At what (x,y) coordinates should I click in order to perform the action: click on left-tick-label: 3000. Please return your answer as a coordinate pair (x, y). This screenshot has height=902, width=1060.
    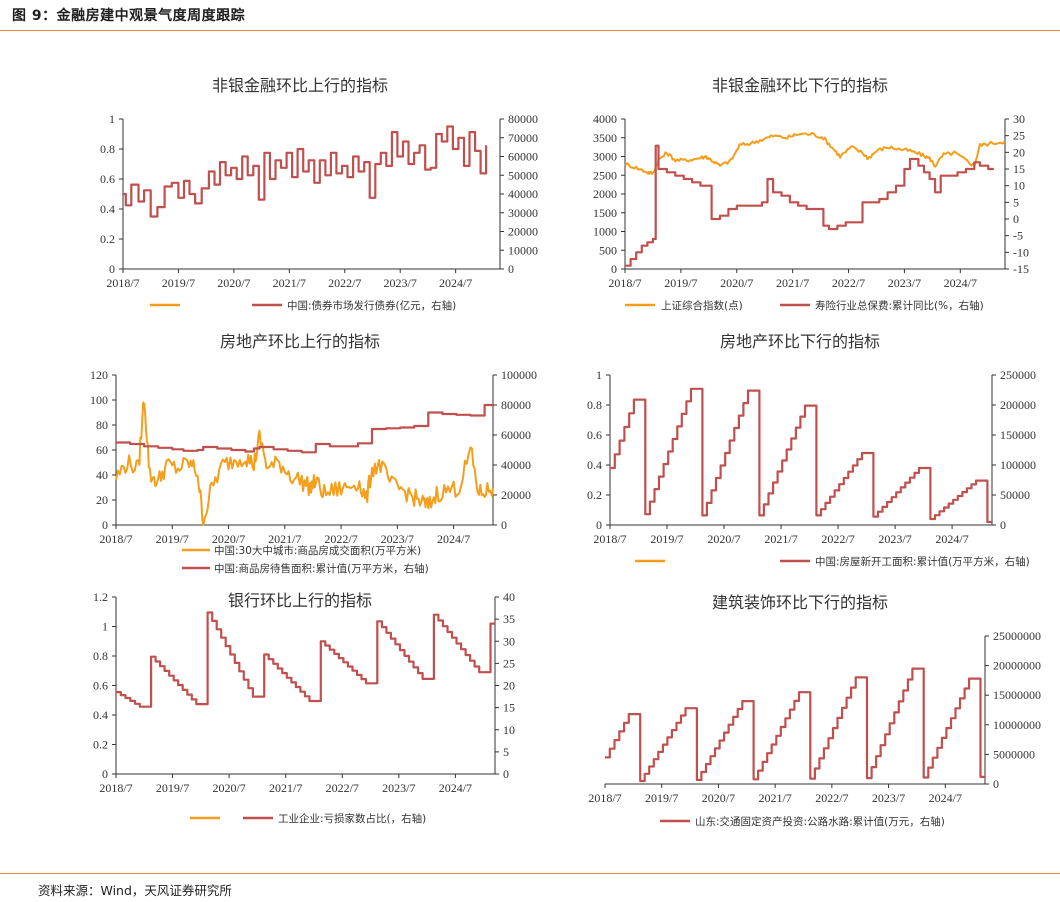
    Looking at the image, I should click on (605, 157).